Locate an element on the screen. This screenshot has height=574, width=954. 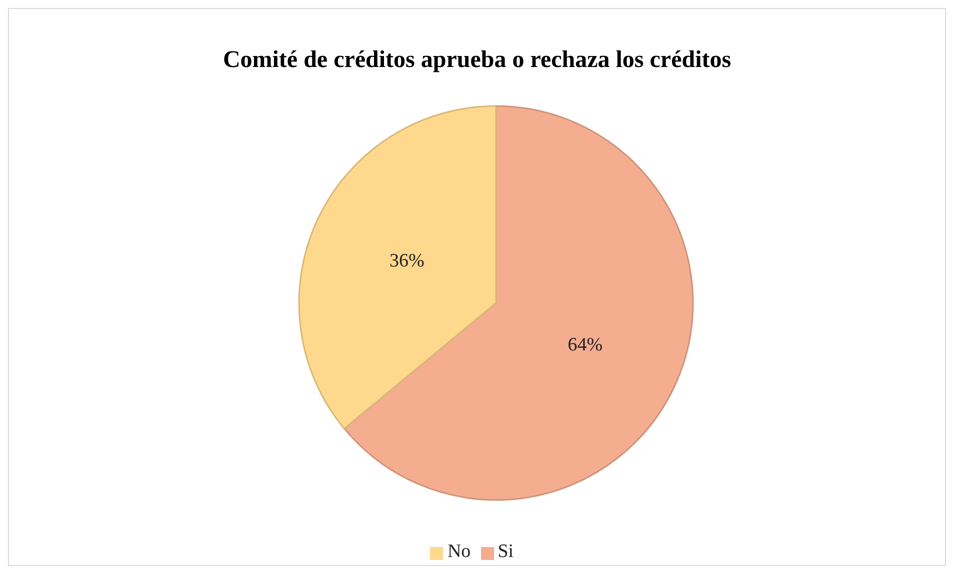
data-label: 36% is located at coordinates (406, 261).